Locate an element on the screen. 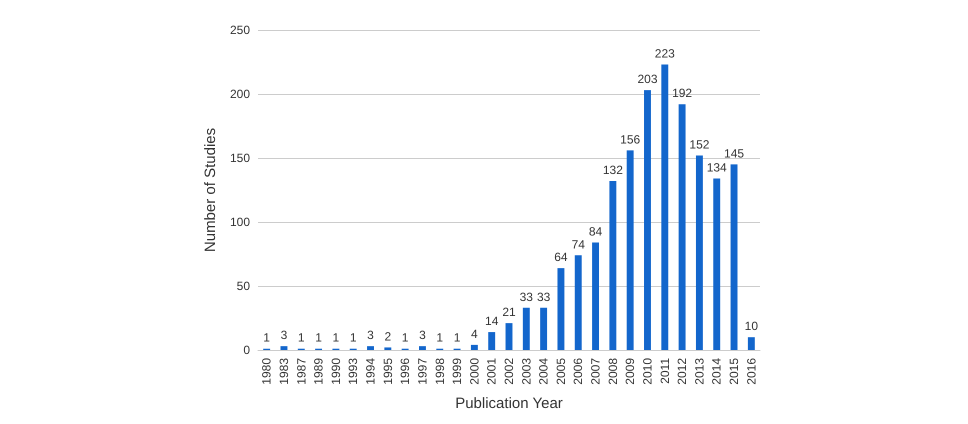  y-tick-label: 250 is located at coordinates (240, 30).